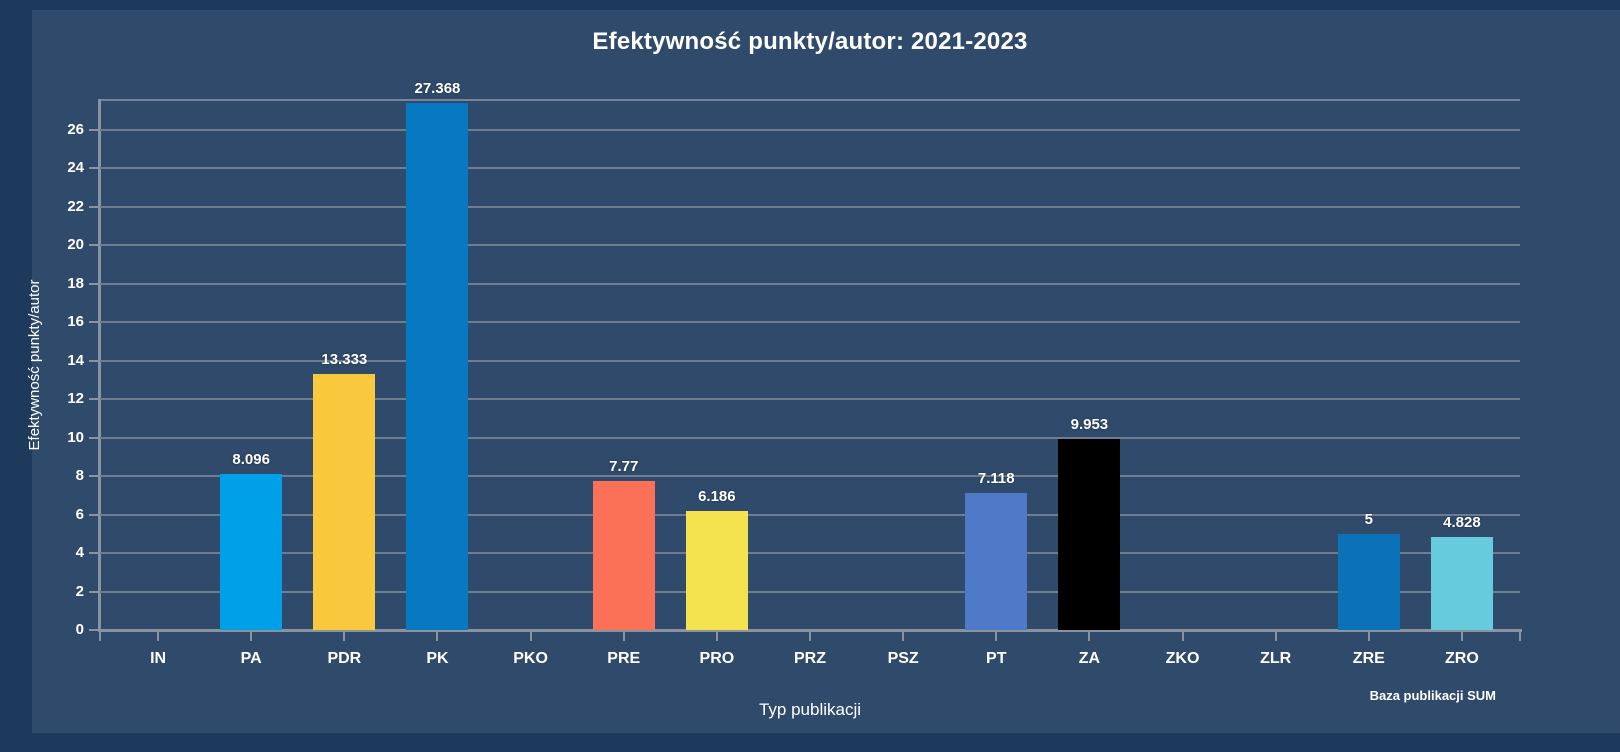 The height and width of the screenshot is (752, 1620). Describe the element at coordinates (810, 630) in the screenshot. I see `x-axis-line` at that location.